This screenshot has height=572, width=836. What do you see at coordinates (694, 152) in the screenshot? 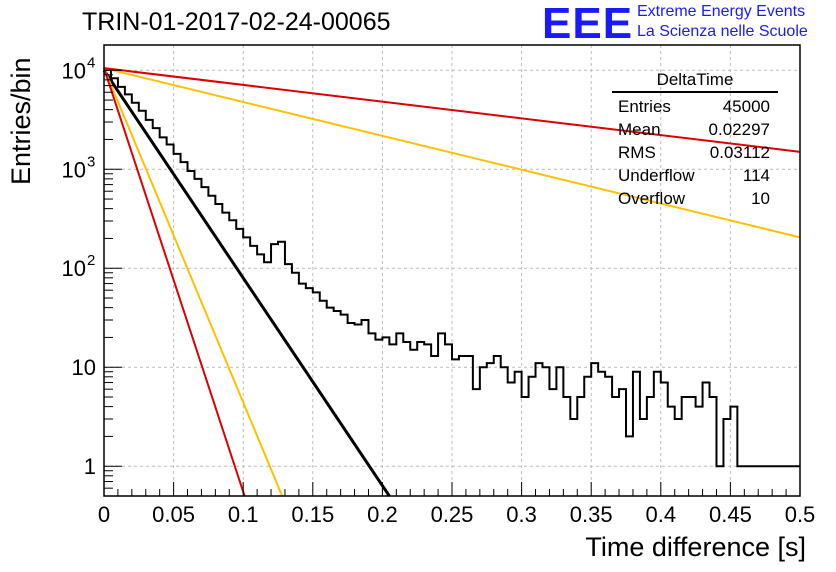
I see `stats-row-rms: RMS 0.03112` at bounding box center [694, 152].